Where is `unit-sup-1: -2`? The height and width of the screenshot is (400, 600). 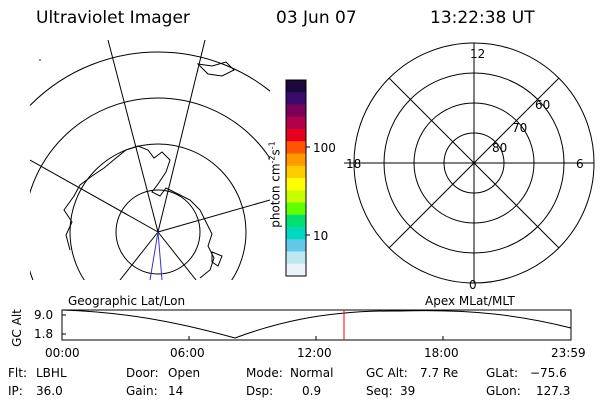
unit-sup-1: -2 is located at coordinates (272, 159).